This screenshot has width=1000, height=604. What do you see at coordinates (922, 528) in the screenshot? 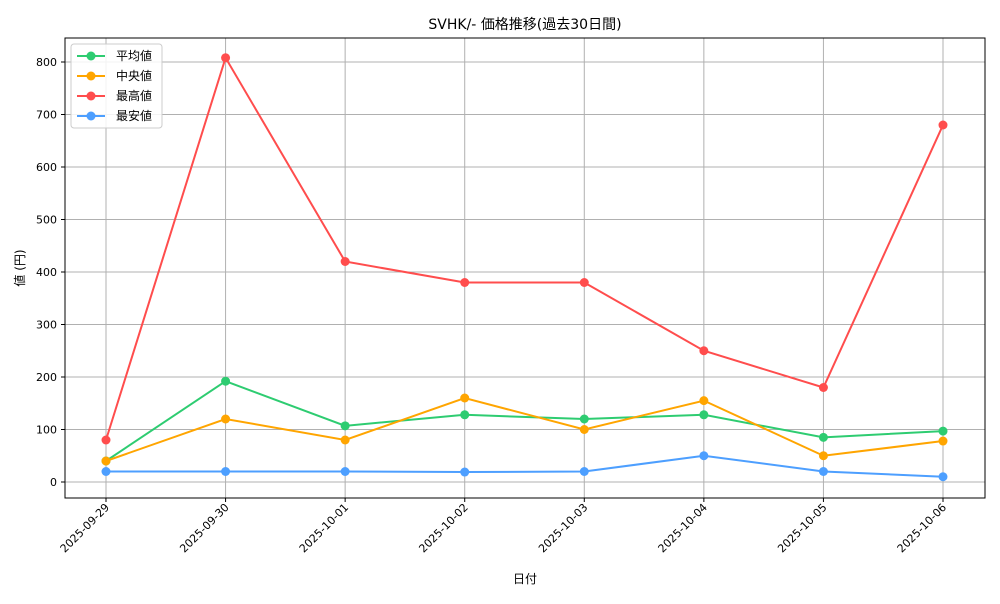
I see `x-tick-label: 2025-10-06` at bounding box center [922, 528].